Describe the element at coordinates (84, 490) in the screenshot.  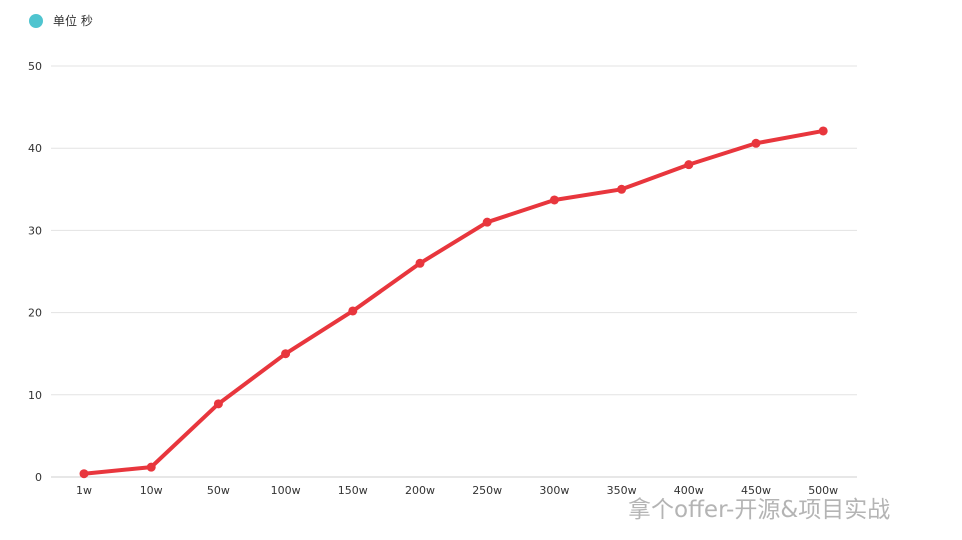
I see `x-tick-label: 1w` at that location.